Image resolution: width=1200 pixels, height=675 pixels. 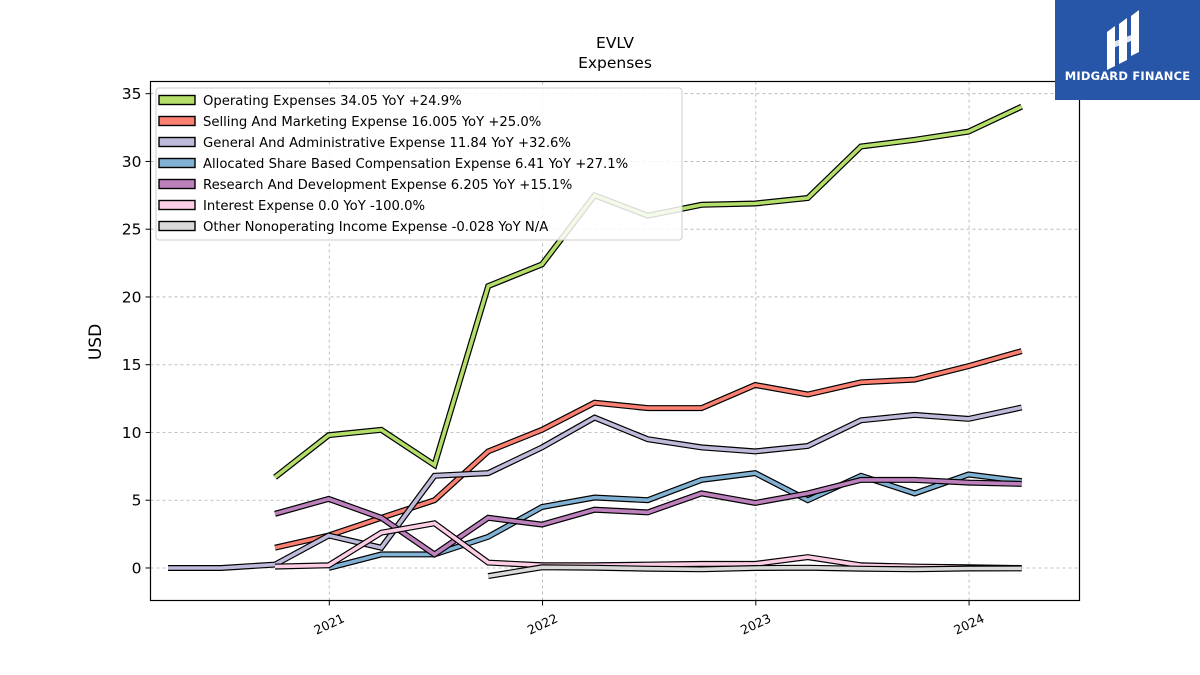 I want to click on y-axis-ticks: 0 5 10 15 20 25 30 35, so click(x=136, y=331).